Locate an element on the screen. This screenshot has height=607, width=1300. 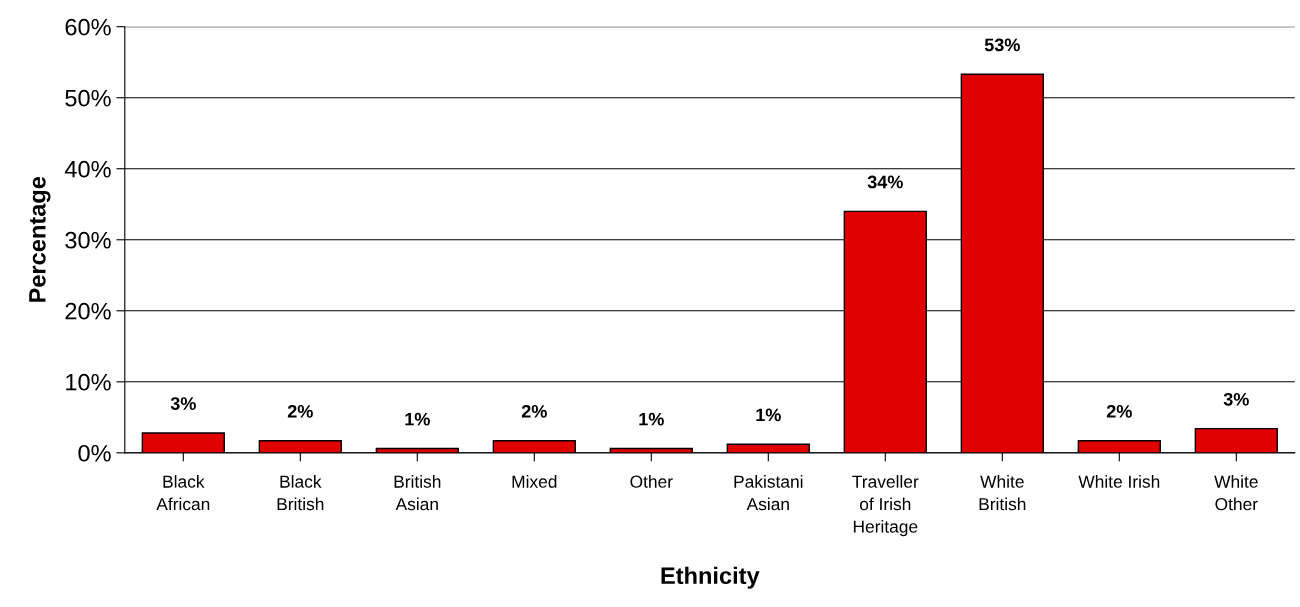
x-tick-label: White Other is located at coordinates (1236, 493).